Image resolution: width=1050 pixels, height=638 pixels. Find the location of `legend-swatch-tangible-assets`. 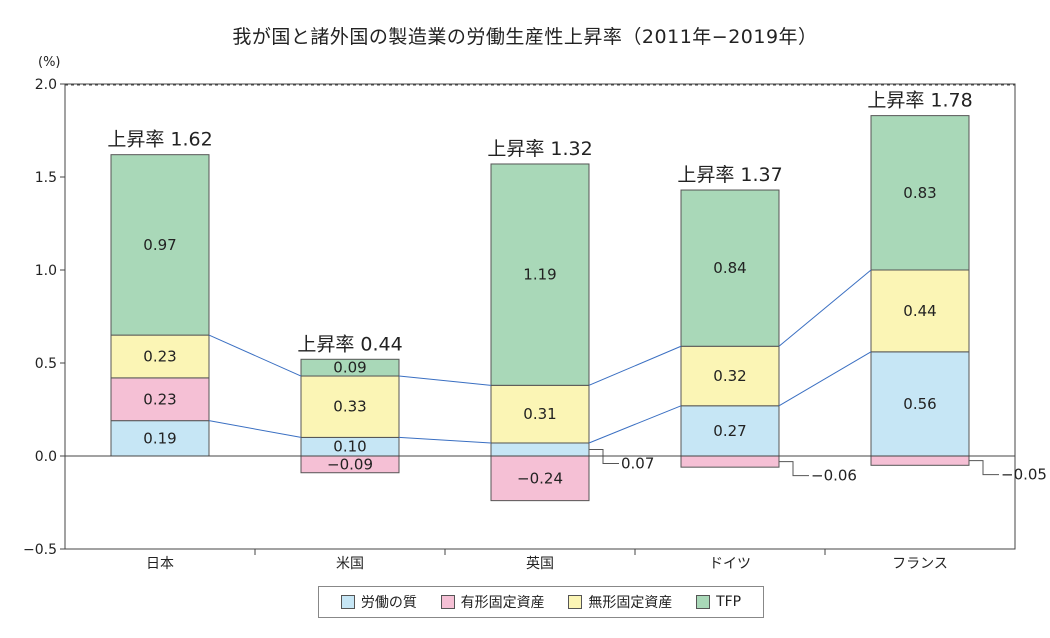

legend-swatch-tangible-assets is located at coordinates (447, 602).